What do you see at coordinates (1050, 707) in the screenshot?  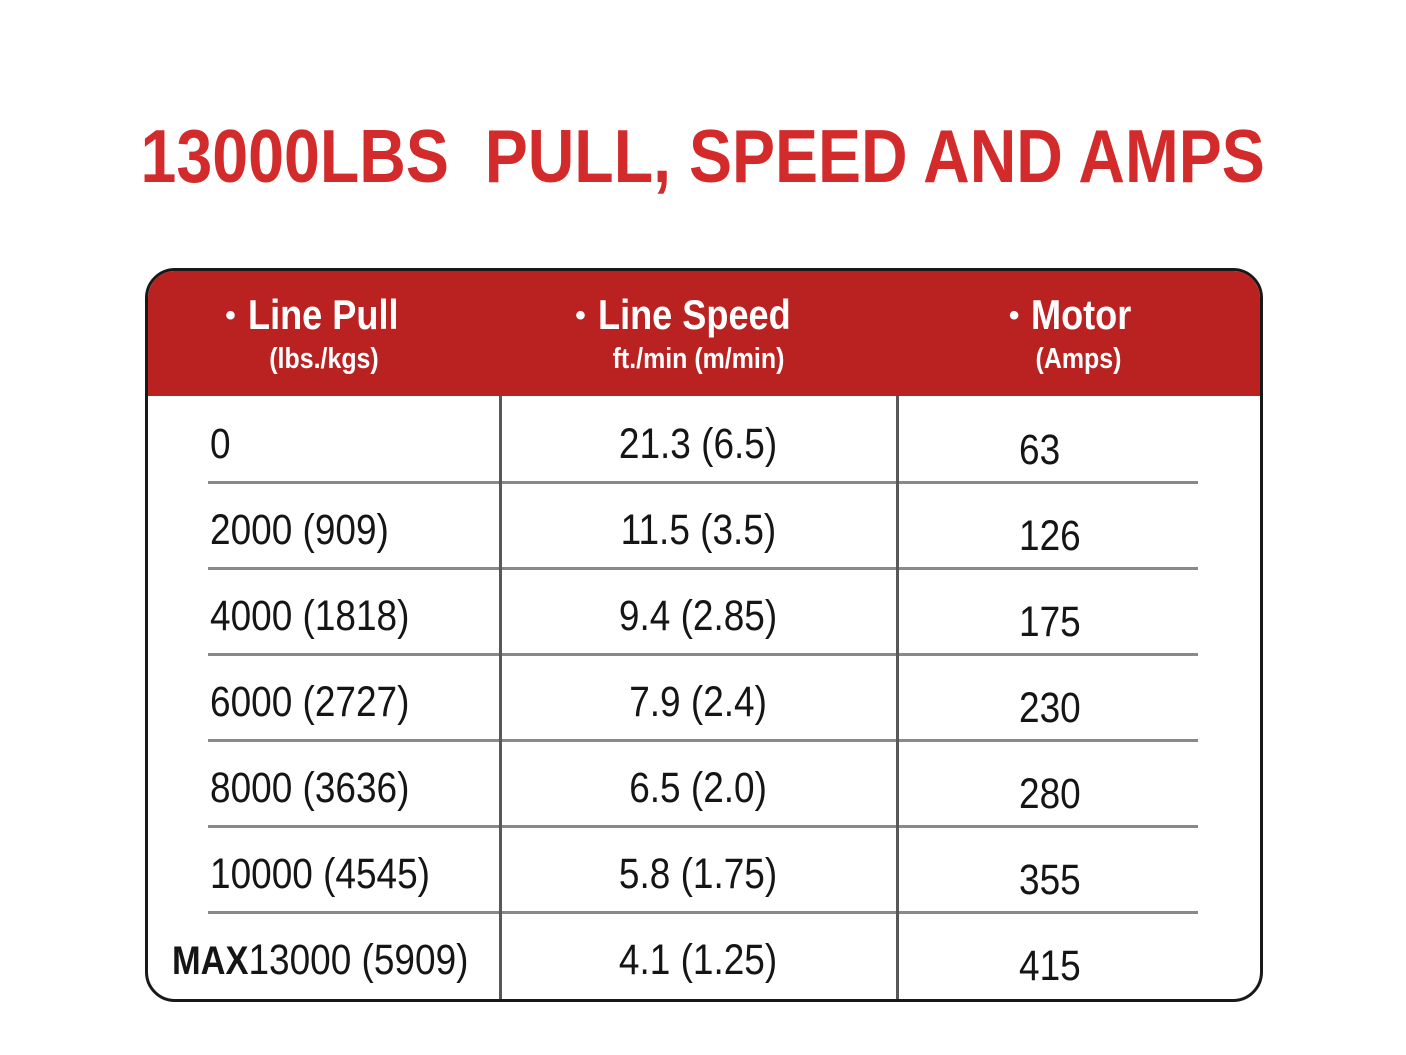 I see `cell-motor-amps: 230` at bounding box center [1050, 707].